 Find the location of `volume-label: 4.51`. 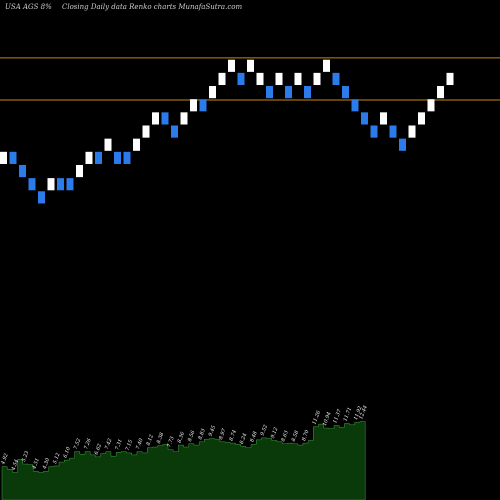

volume-label: 4.51 is located at coordinates (36, 463).